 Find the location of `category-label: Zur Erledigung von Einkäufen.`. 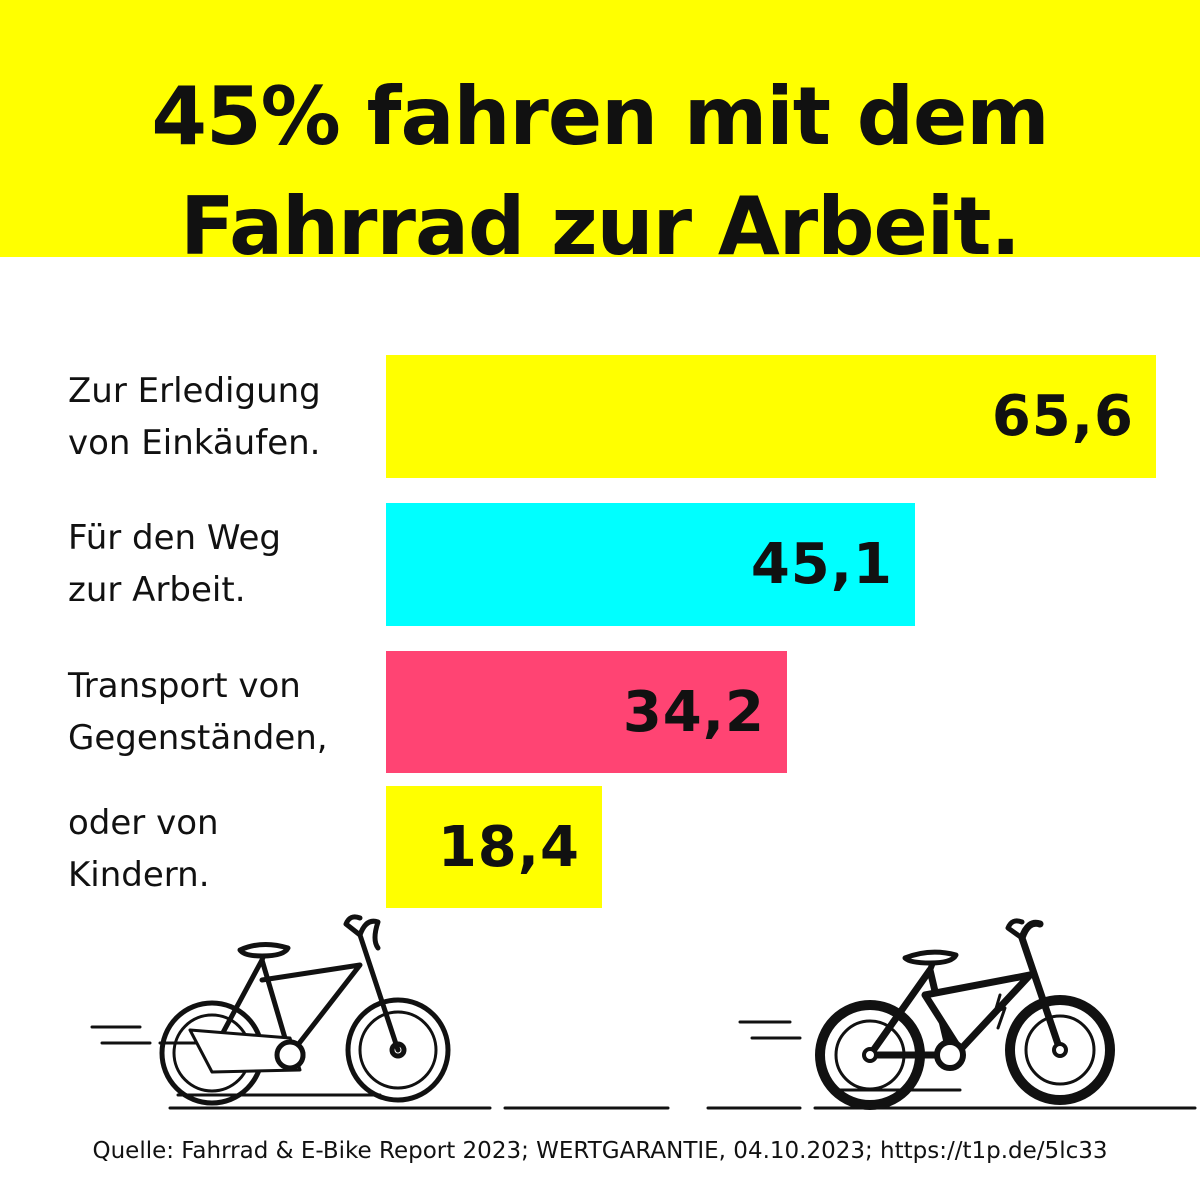

category-label: Zur Erledigung von Einkäufen. is located at coordinates (194, 417).